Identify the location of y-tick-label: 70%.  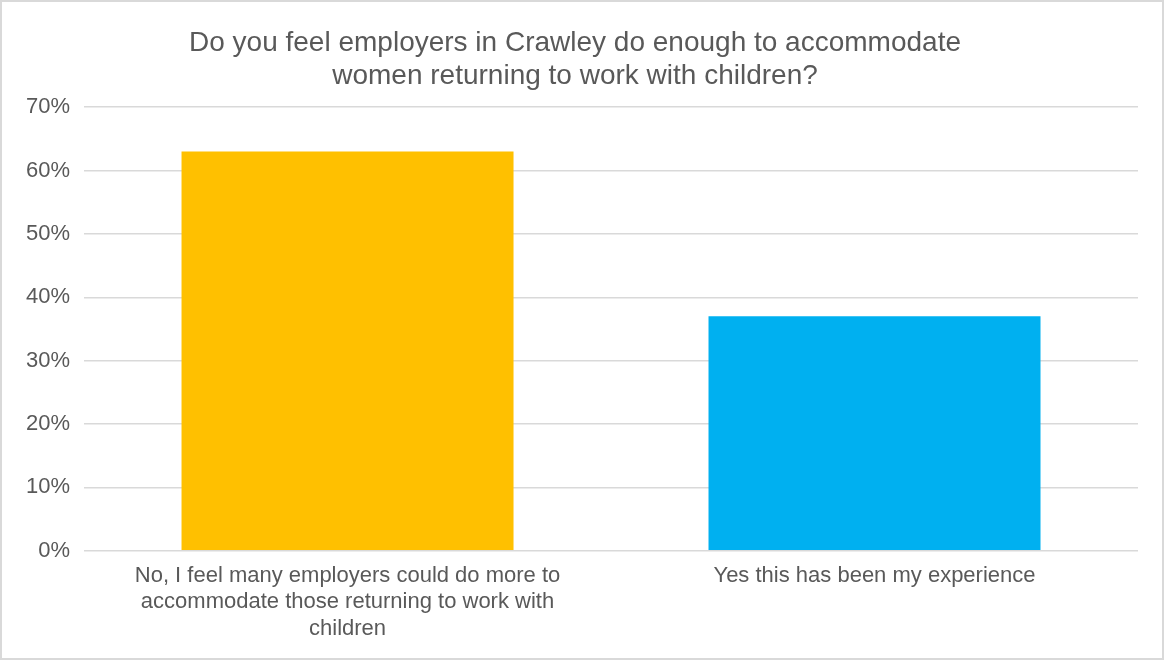
(48, 106).